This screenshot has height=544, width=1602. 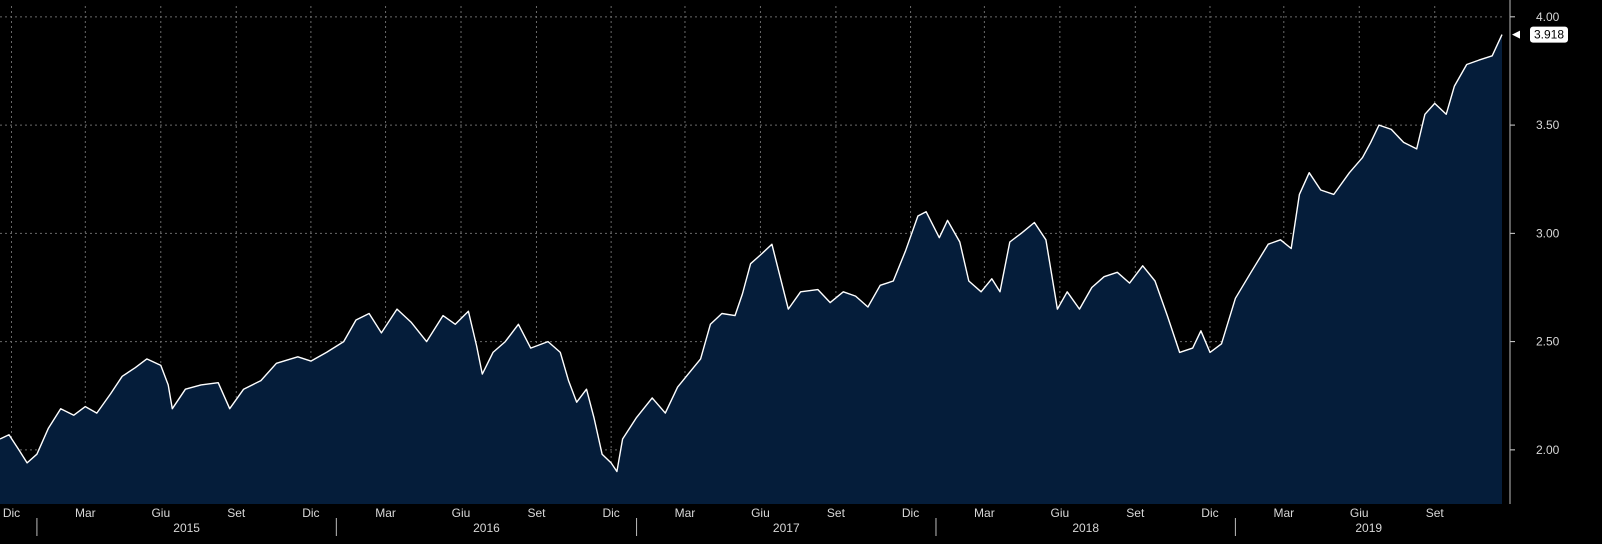 What do you see at coordinates (1548, 17) in the screenshot?
I see `y-tick-label: 4.00` at bounding box center [1548, 17].